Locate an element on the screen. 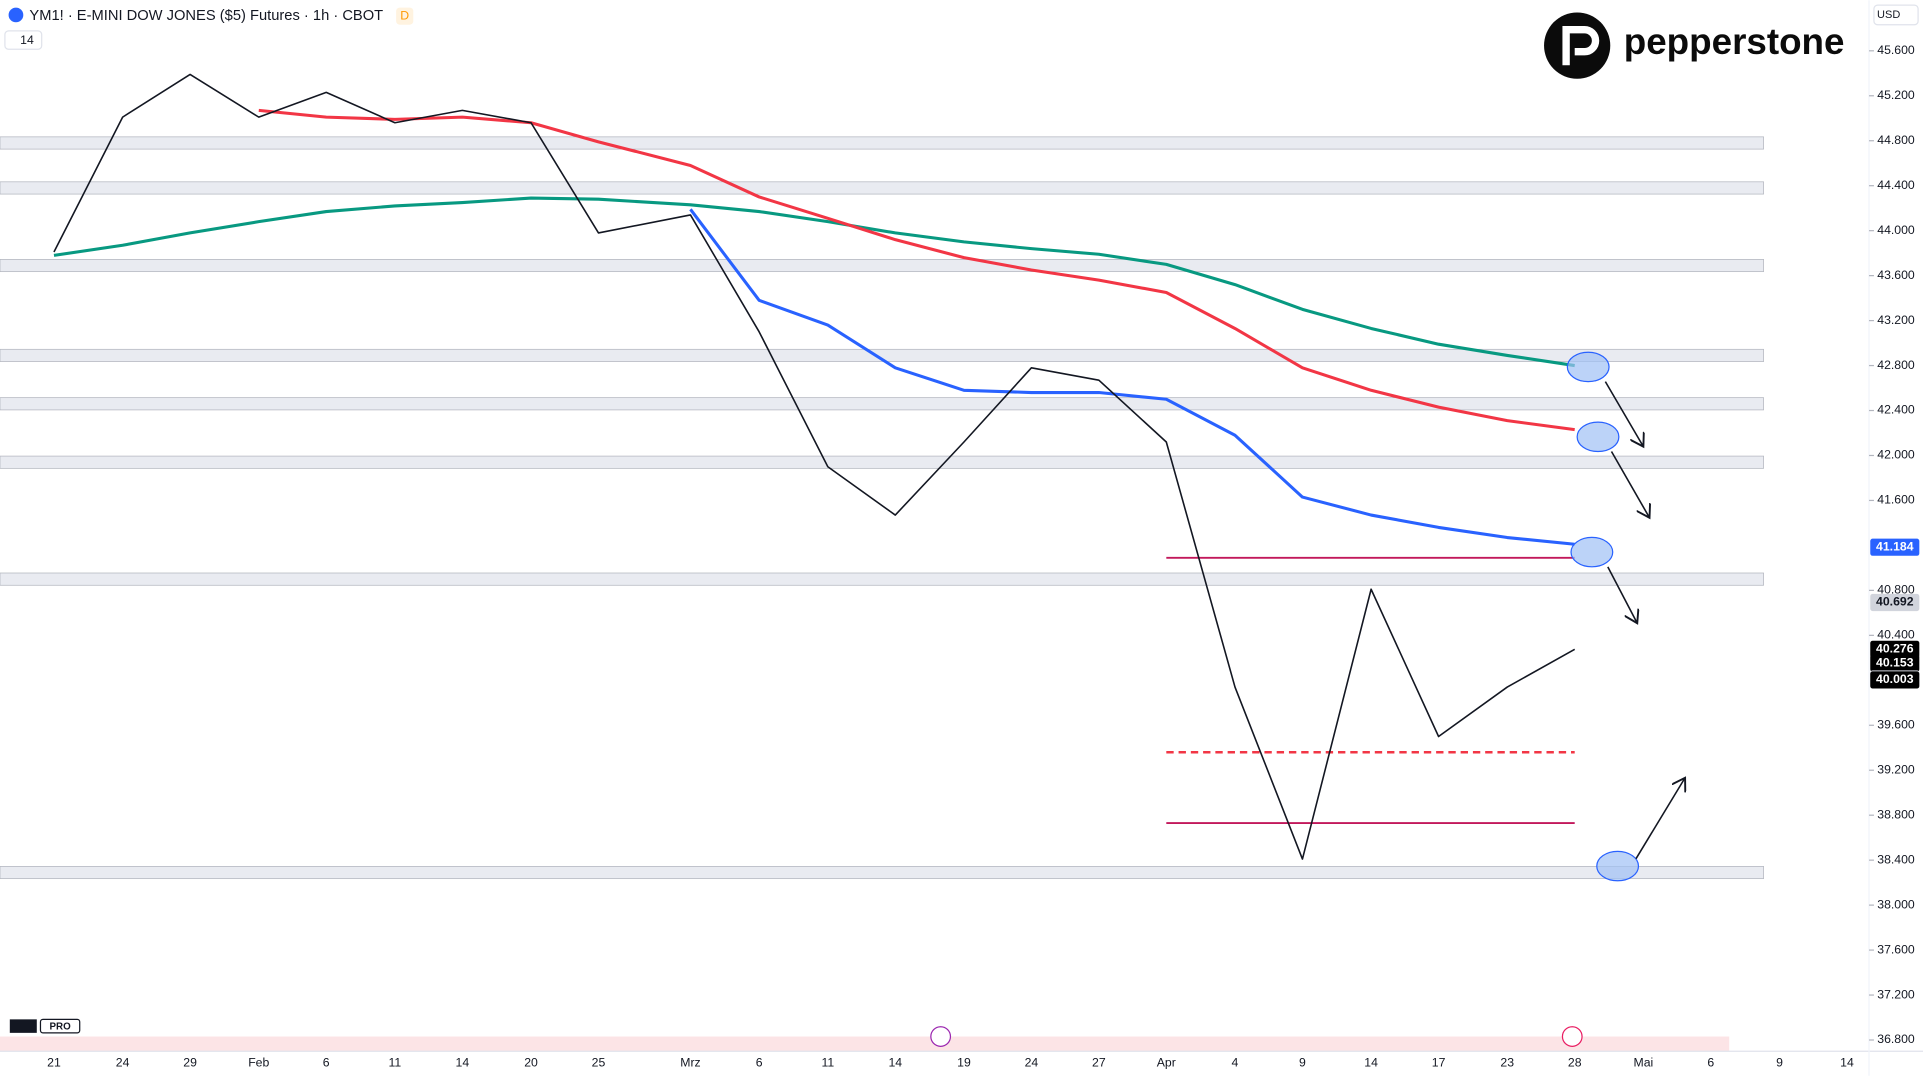 The image size is (1923, 1076). x-tick-label: 23 is located at coordinates (1507, 1063).